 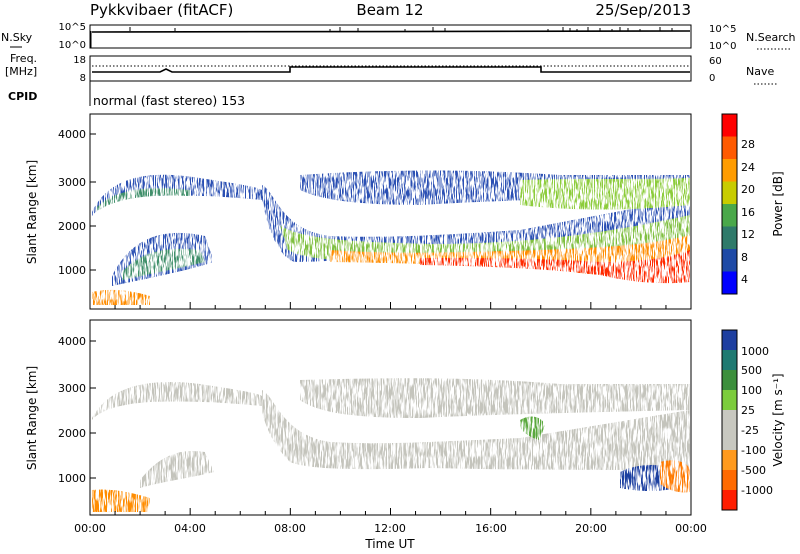 What do you see at coordinates (121, 500) in the screenshot?
I see `velocity-near-range-orange` at bounding box center [121, 500].